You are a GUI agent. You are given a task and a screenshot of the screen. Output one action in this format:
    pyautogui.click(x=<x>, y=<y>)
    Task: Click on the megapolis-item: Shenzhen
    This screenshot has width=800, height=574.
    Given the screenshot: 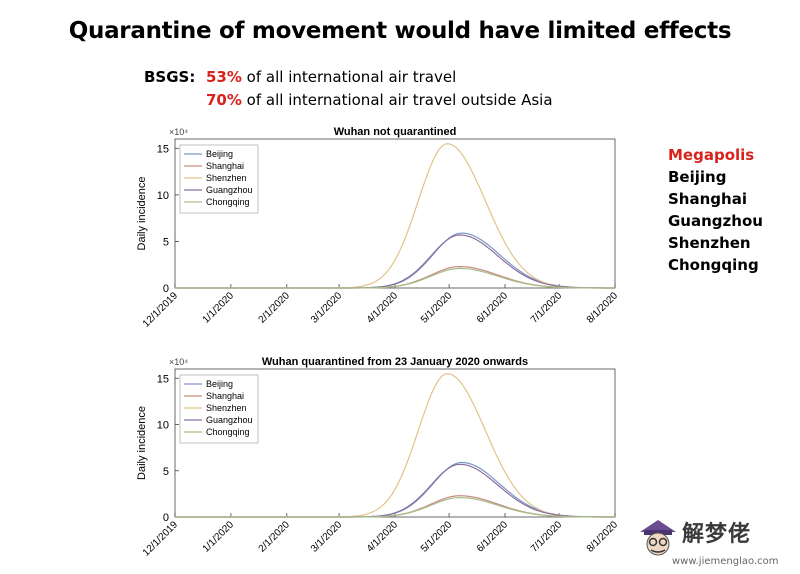 What is the action you would take?
    pyautogui.click(x=709, y=243)
    